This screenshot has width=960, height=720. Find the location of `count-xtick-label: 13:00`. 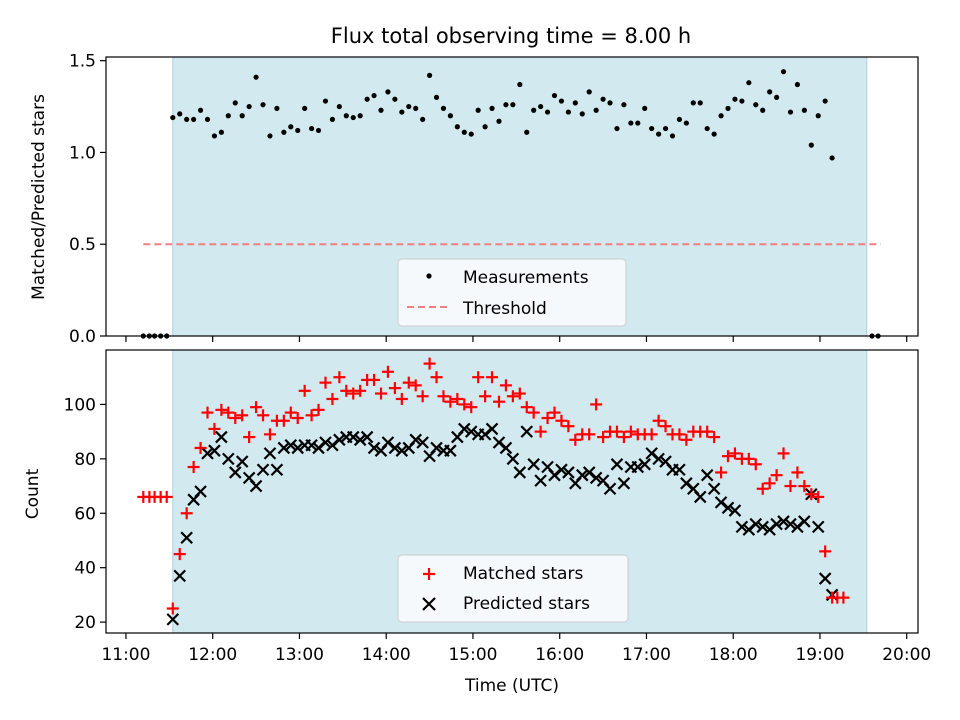

count-xtick-label: 13:00 is located at coordinates (299, 655).